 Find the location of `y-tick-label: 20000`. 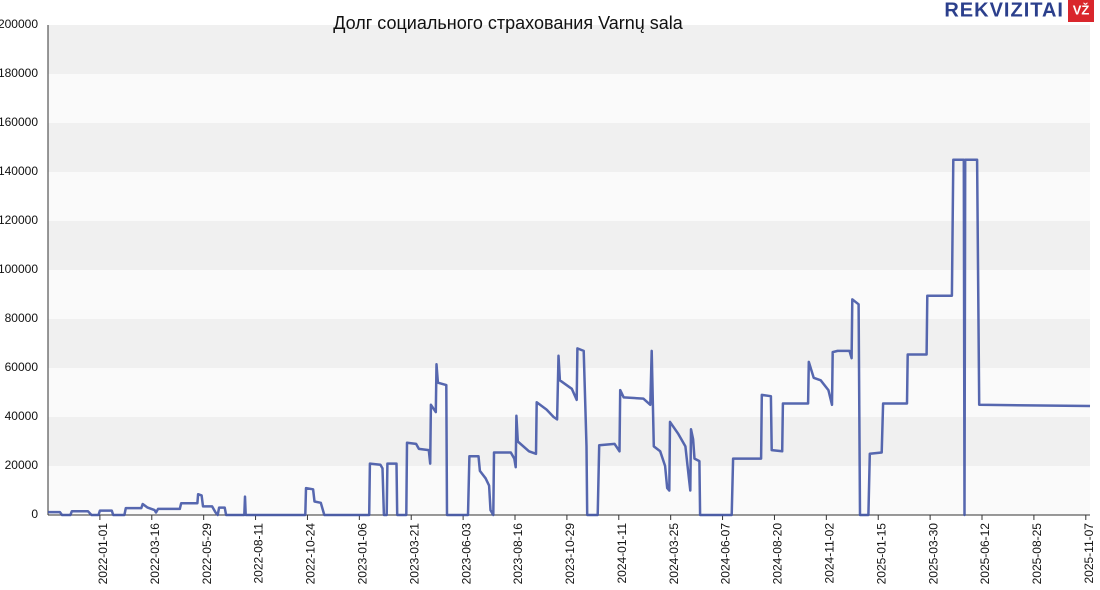

y-tick-label: 20000 is located at coordinates (22, 465).